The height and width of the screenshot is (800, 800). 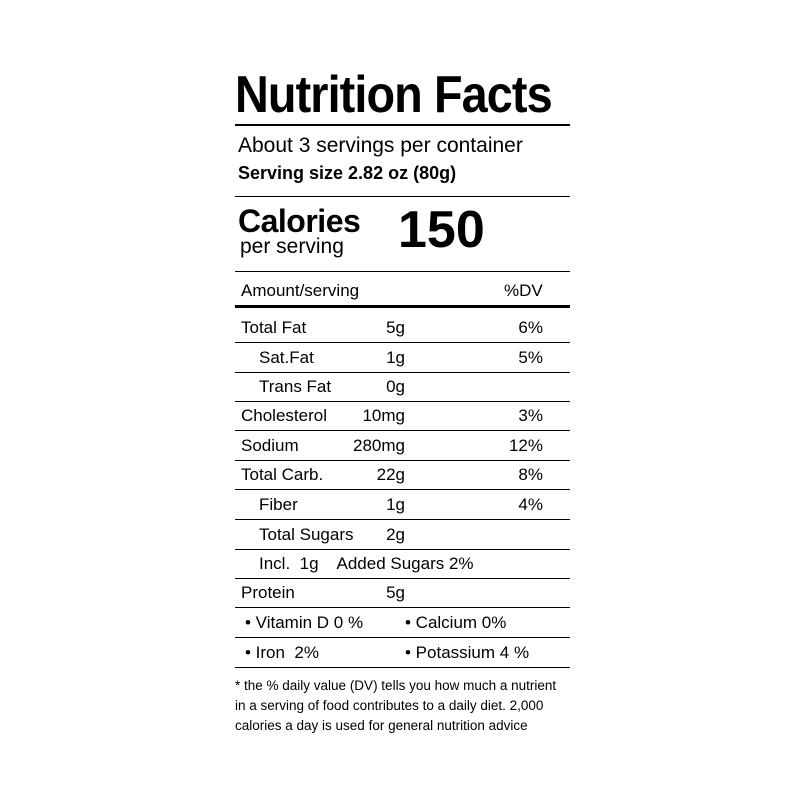 What do you see at coordinates (284, 415) in the screenshot?
I see `nutrient-name: Cholesterol` at bounding box center [284, 415].